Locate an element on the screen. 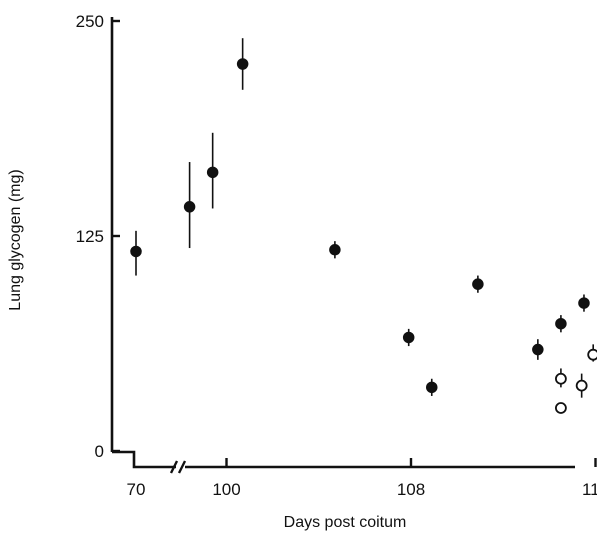  x-tick-label-70: 70 is located at coordinates (136, 489).